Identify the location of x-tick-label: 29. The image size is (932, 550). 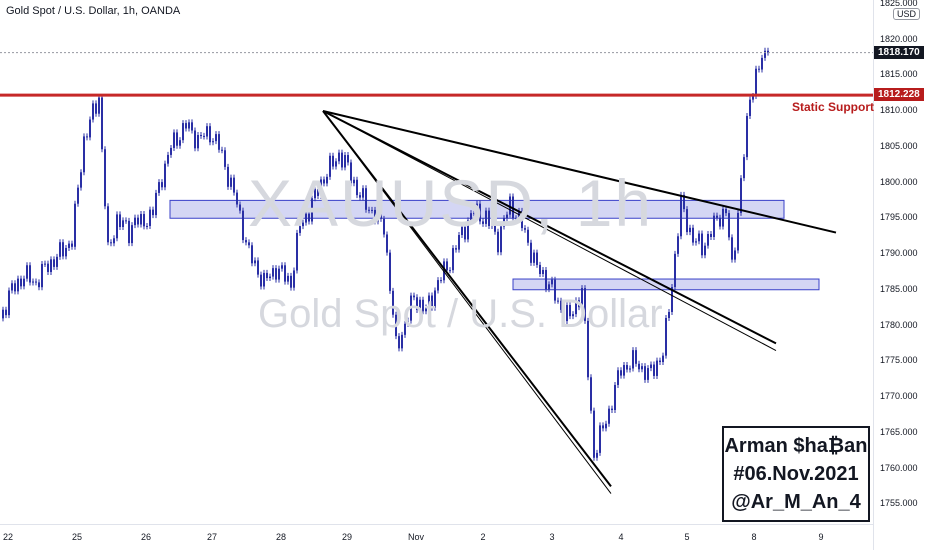
(347, 537).